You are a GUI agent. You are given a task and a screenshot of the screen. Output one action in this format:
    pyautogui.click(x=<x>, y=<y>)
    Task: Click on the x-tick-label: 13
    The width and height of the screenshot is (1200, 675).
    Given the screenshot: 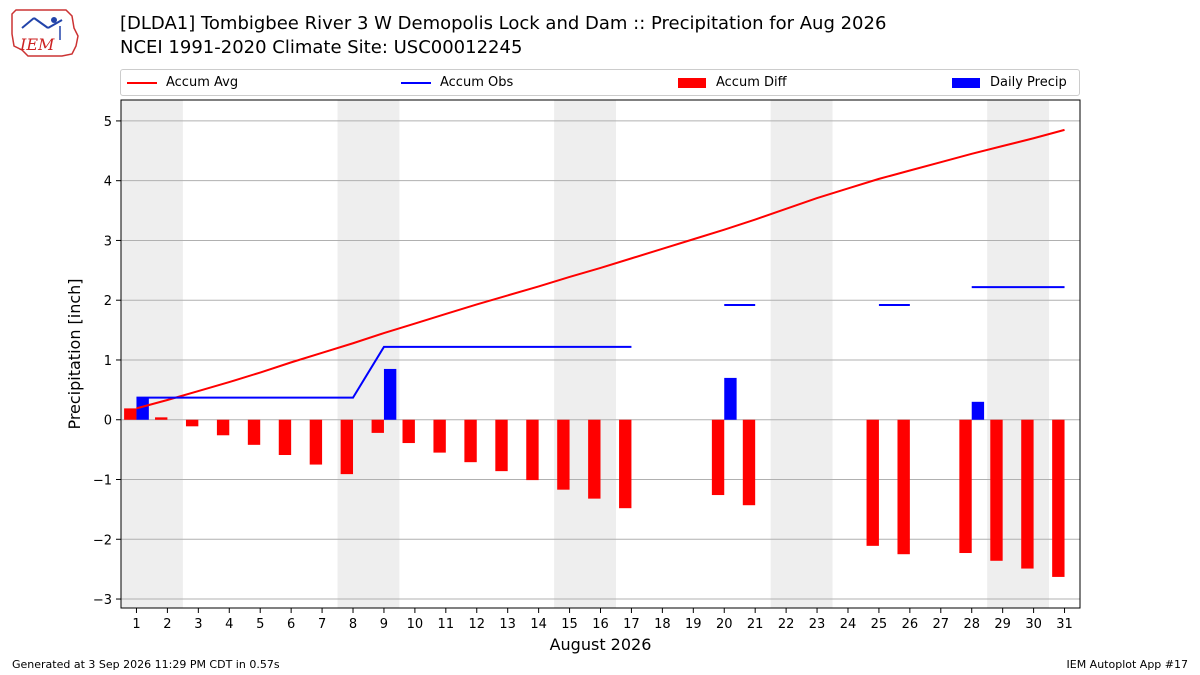 What is the action you would take?
    pyautogui.click(x=507, y=624)
    